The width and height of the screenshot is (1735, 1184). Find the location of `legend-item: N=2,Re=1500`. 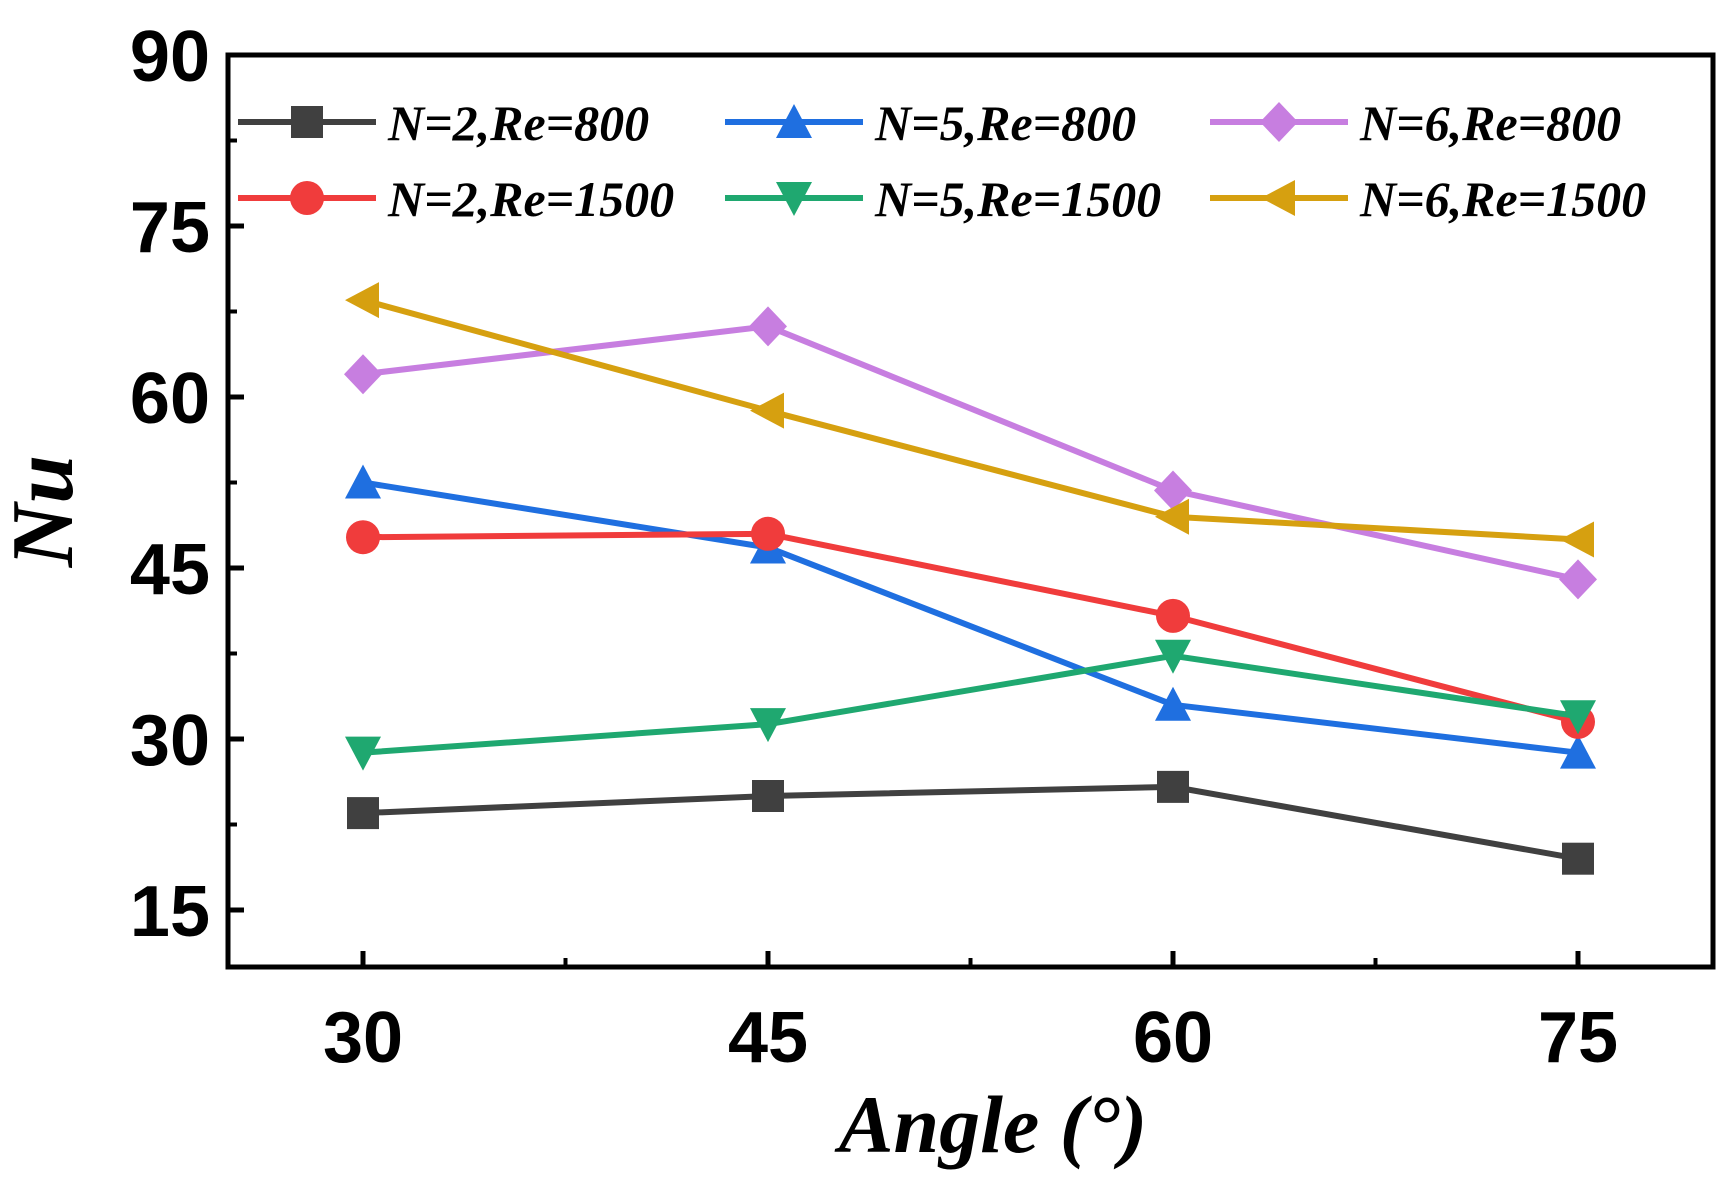

legend-item: N=2,Re=1500 is located at coordinates (456, 199).